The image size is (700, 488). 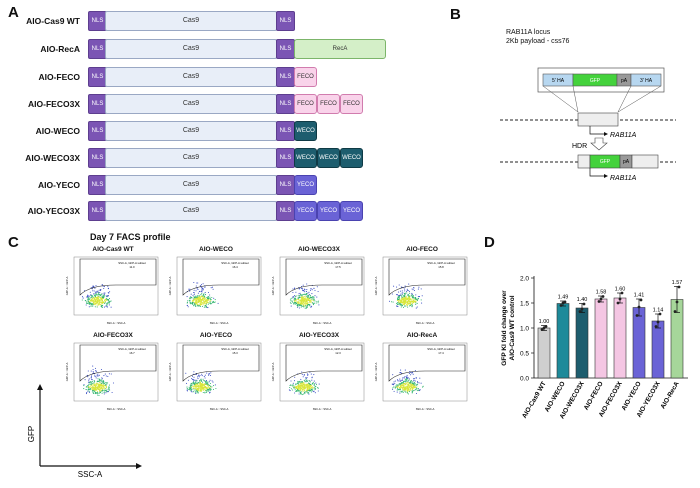 I want to click on fusion-domain: WECO, so click(x=328, y=158).